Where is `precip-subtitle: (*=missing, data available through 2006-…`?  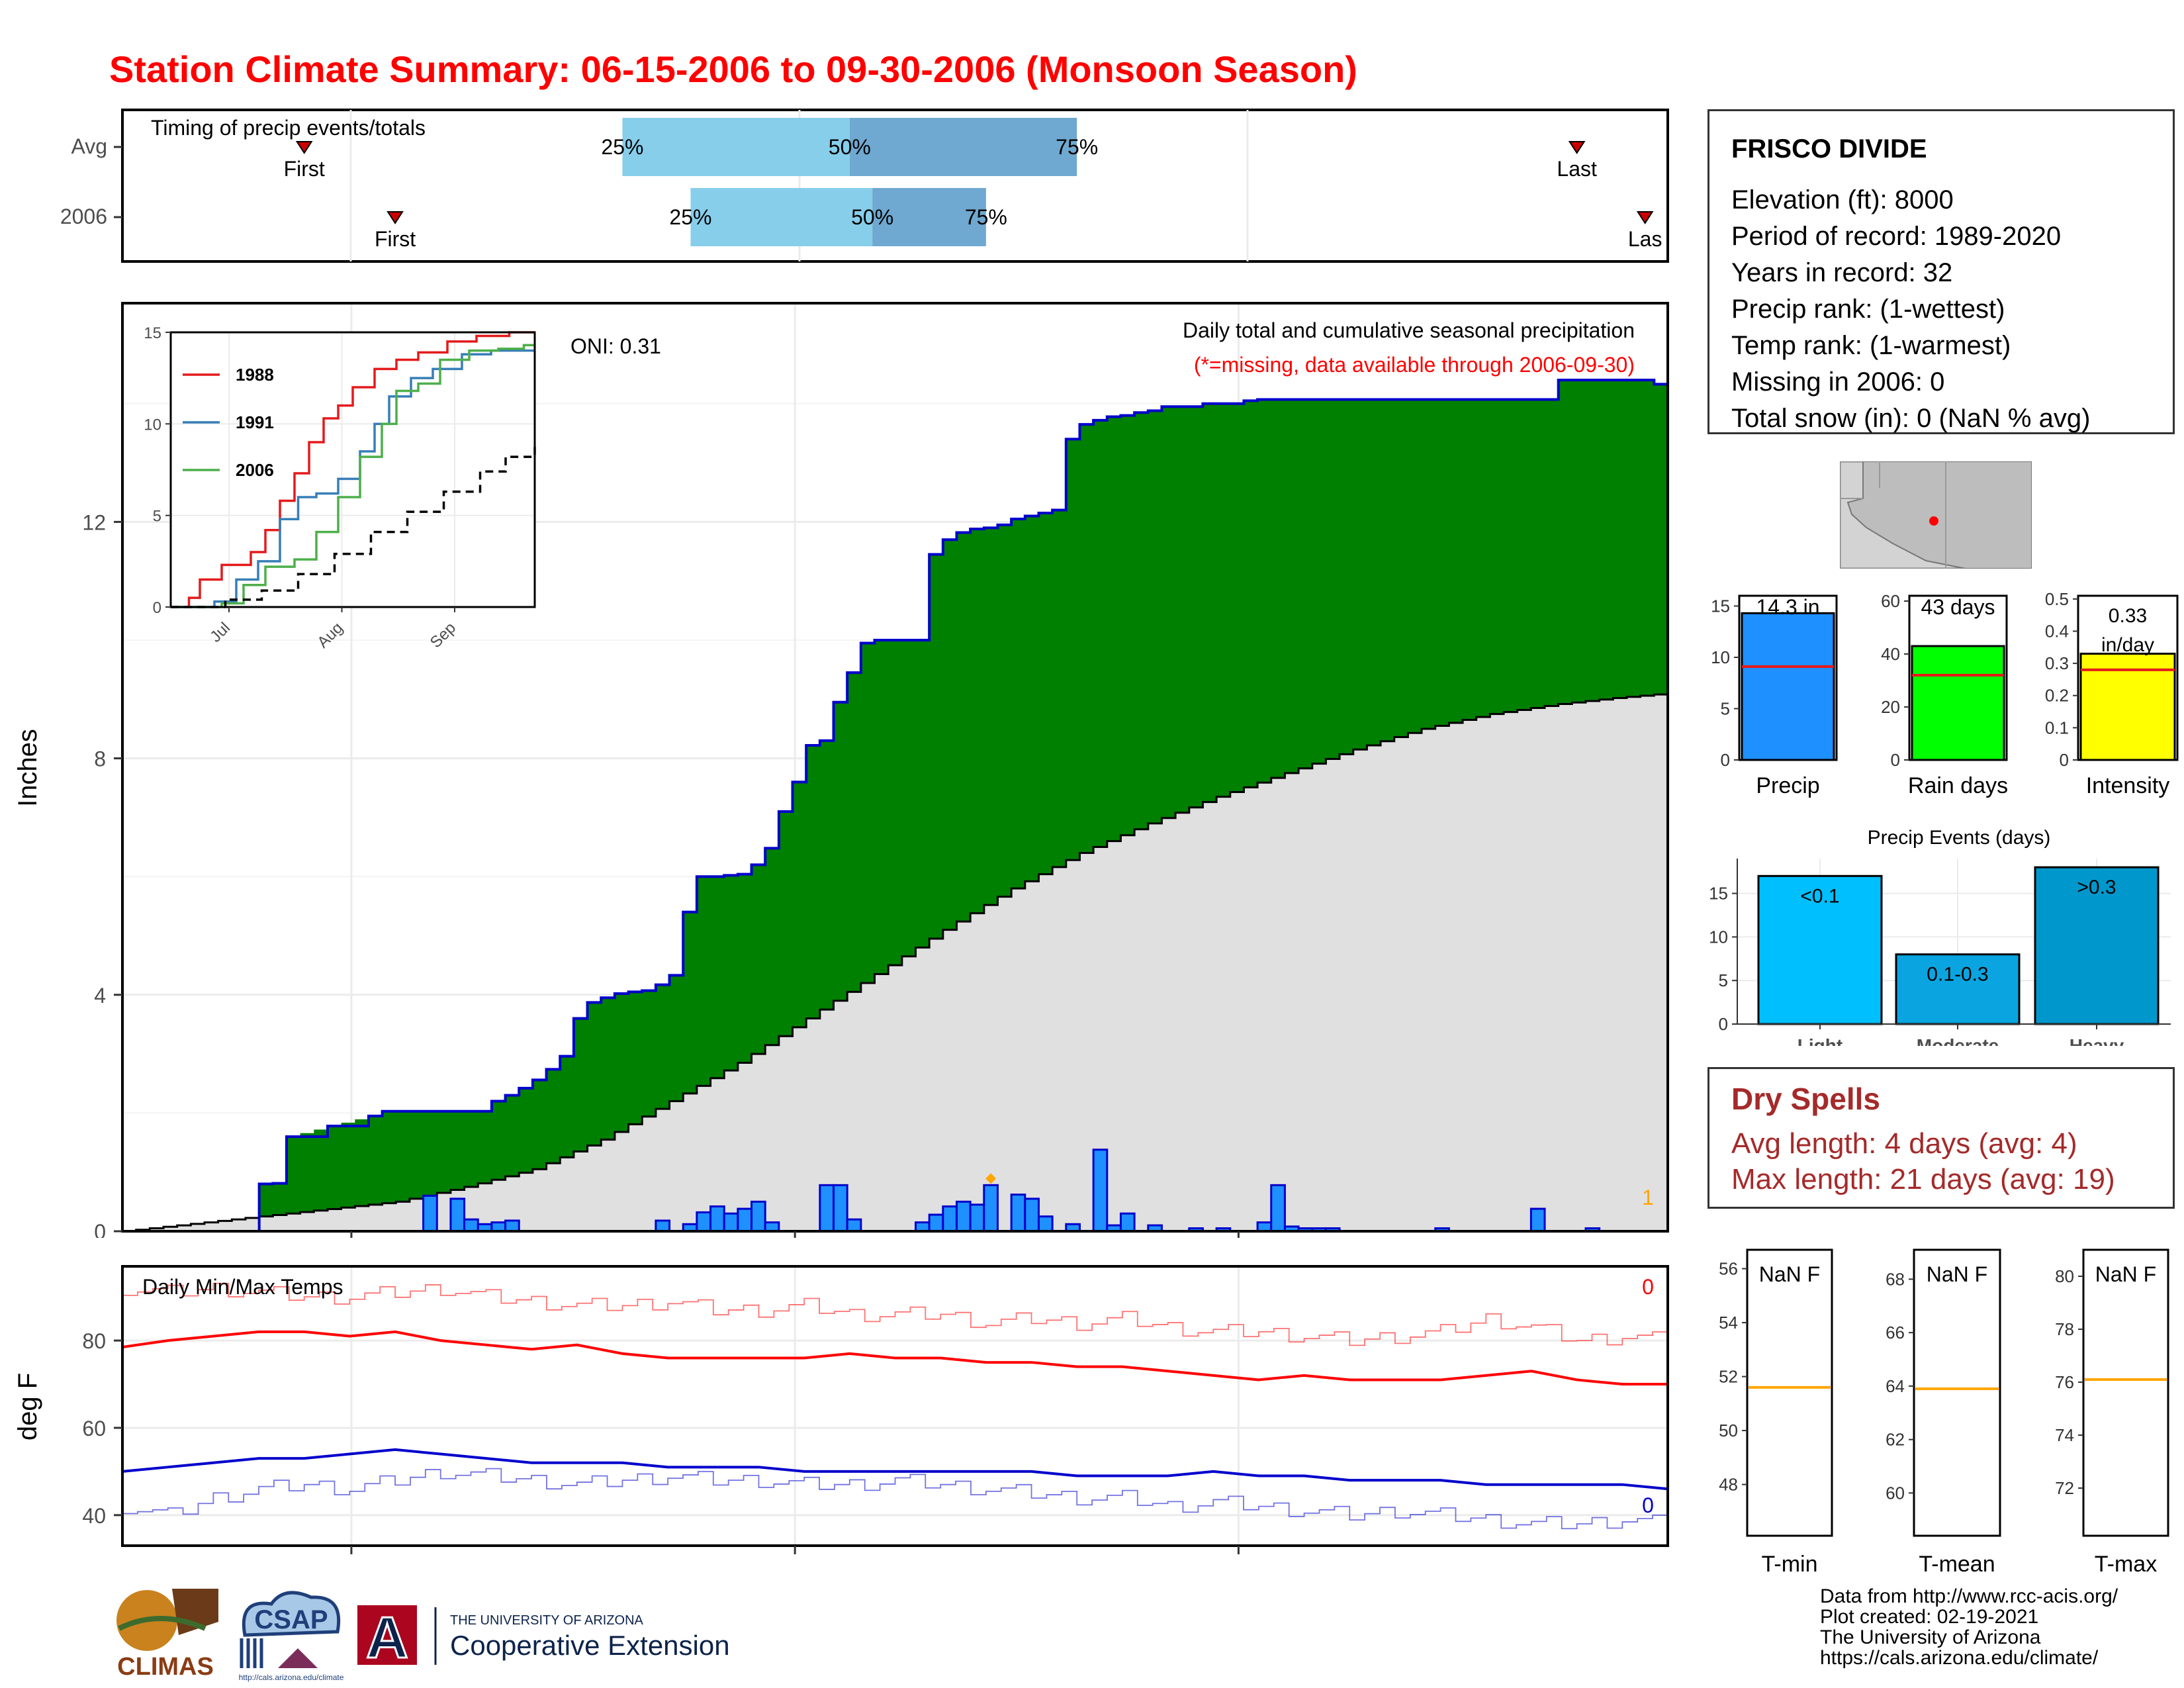 precip-subtitle: (*=missing, data available through 2006-… is located at coordinates (1414, 365).